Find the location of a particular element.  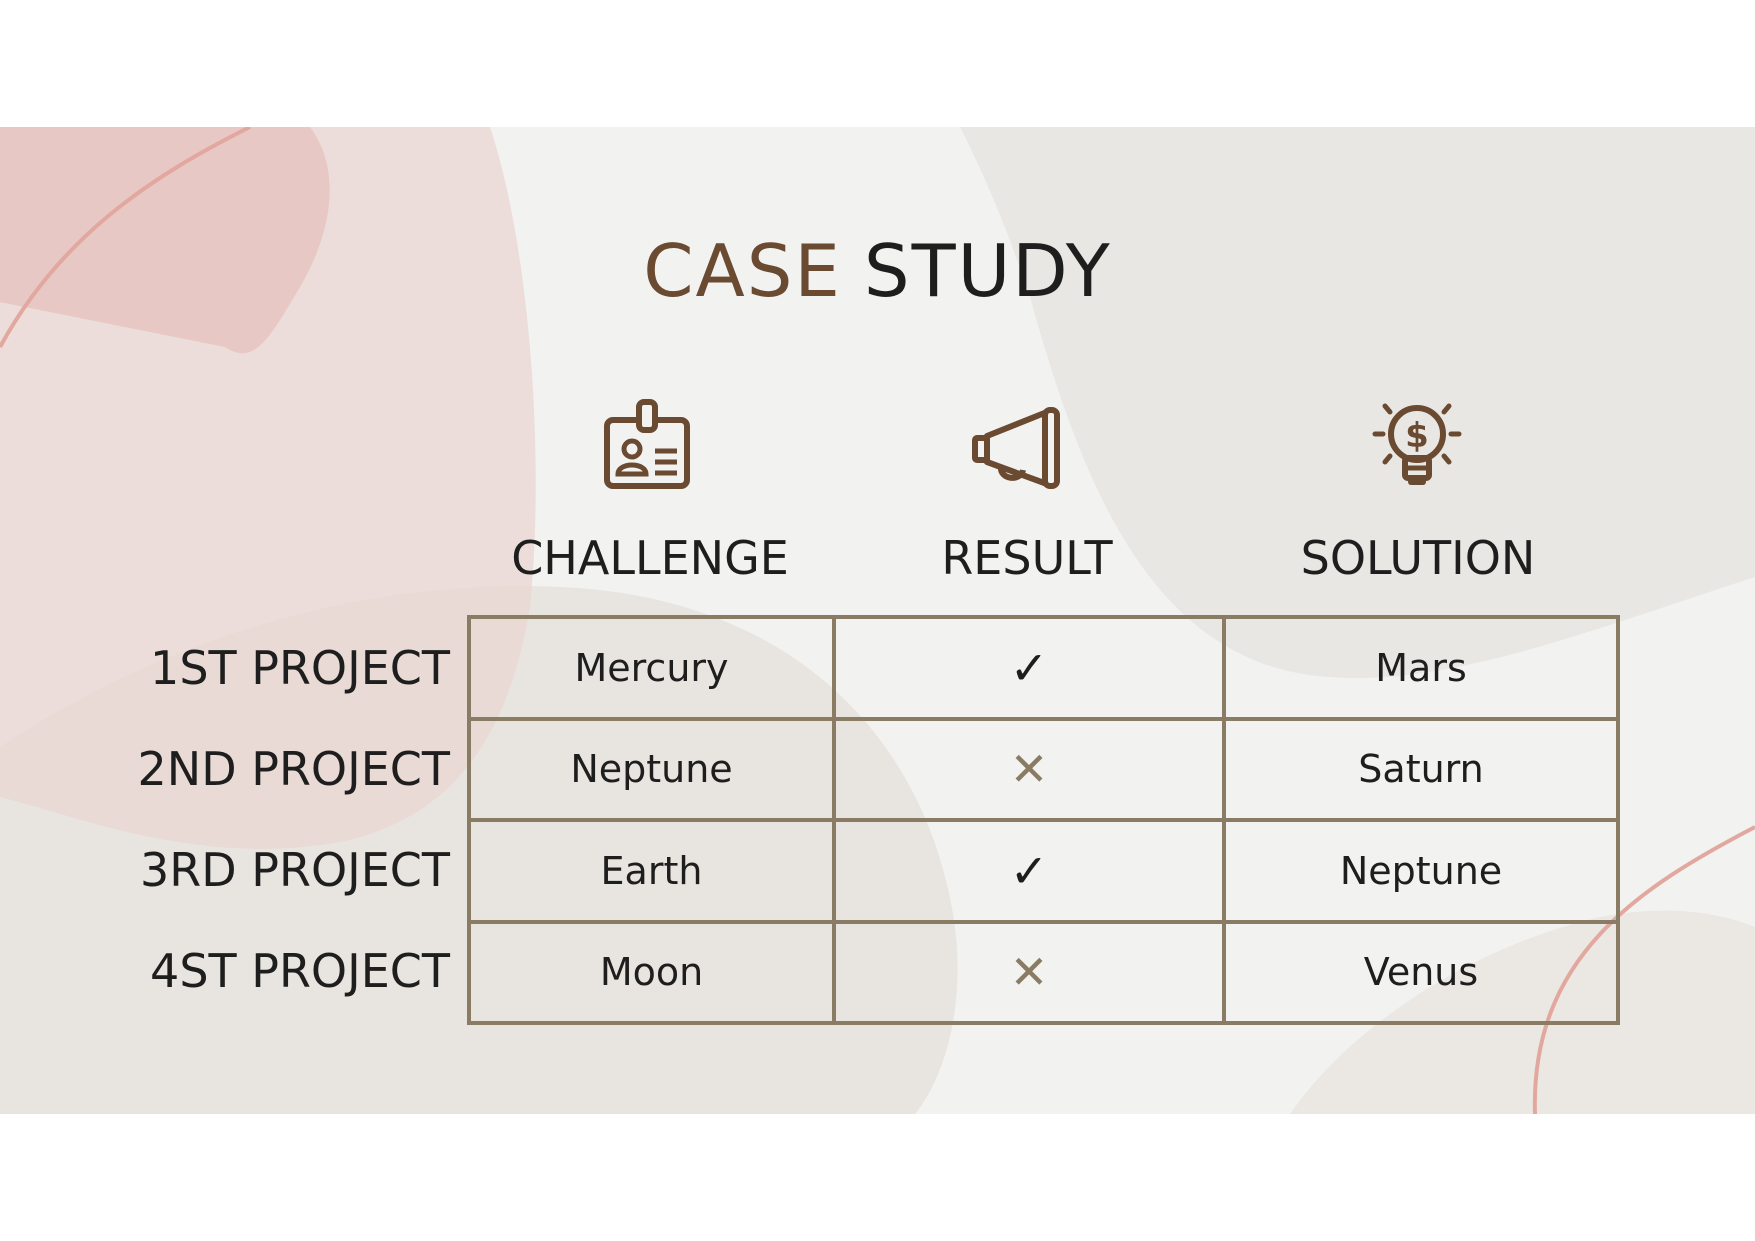

lightbulb-dollar-icon: $ is located at coordinates (1417, 444).